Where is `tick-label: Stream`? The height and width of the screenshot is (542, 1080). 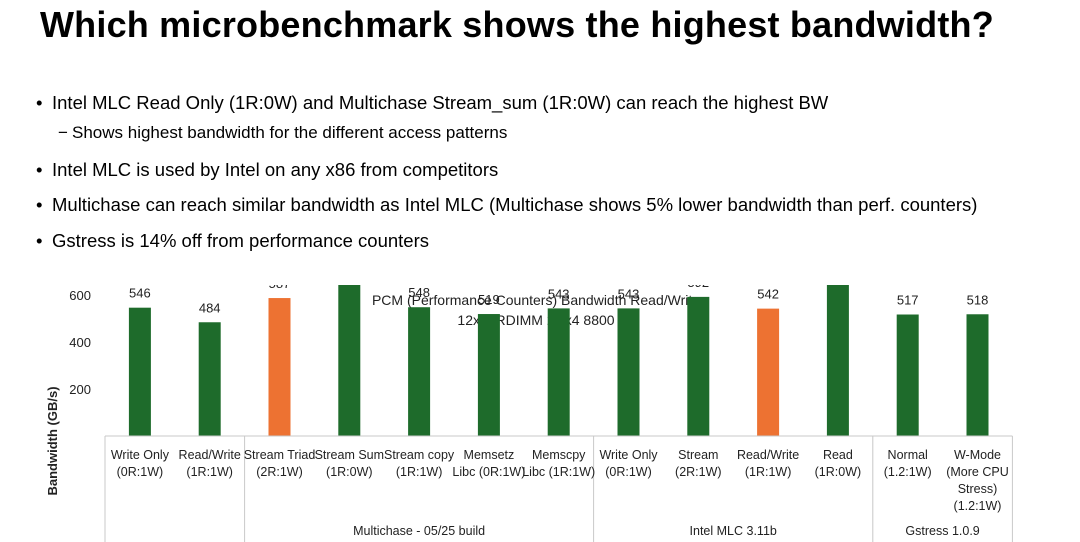
tick-label: Stream is located at coordinates (698, 455).